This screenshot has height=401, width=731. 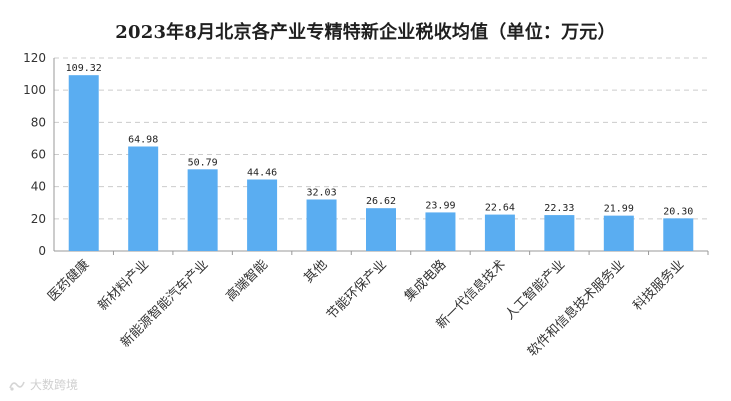 What do you see at coordinates (54, 385) in the screenshot?
I see `watermark-text: 大数跨境` at bounding box center [54, 385].